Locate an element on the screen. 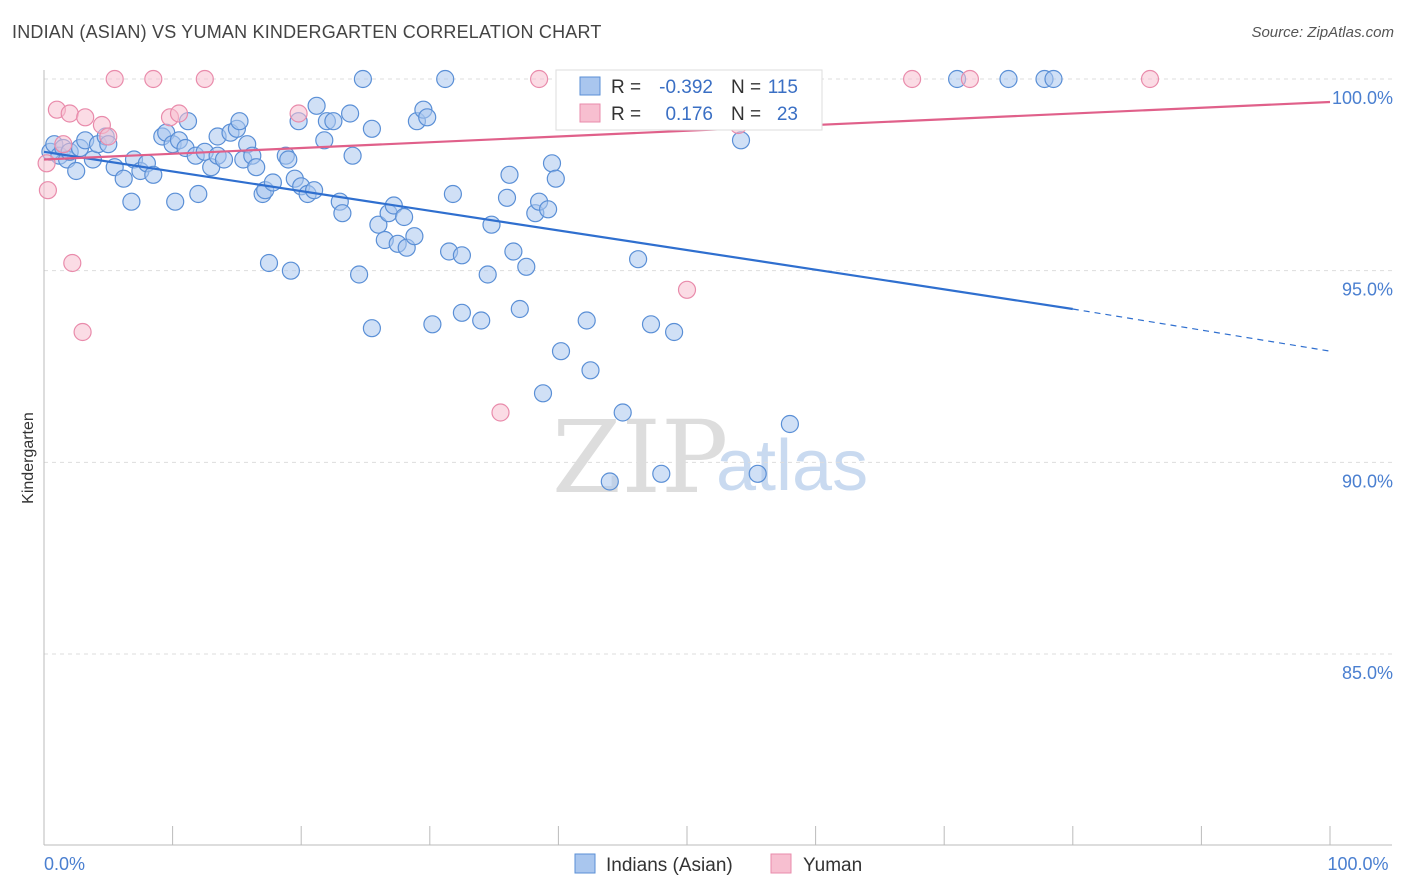 The height and width of the screenshot is (892, 1406). y-tick-label-2: 90.0% is located at coordinates (1367, 481).